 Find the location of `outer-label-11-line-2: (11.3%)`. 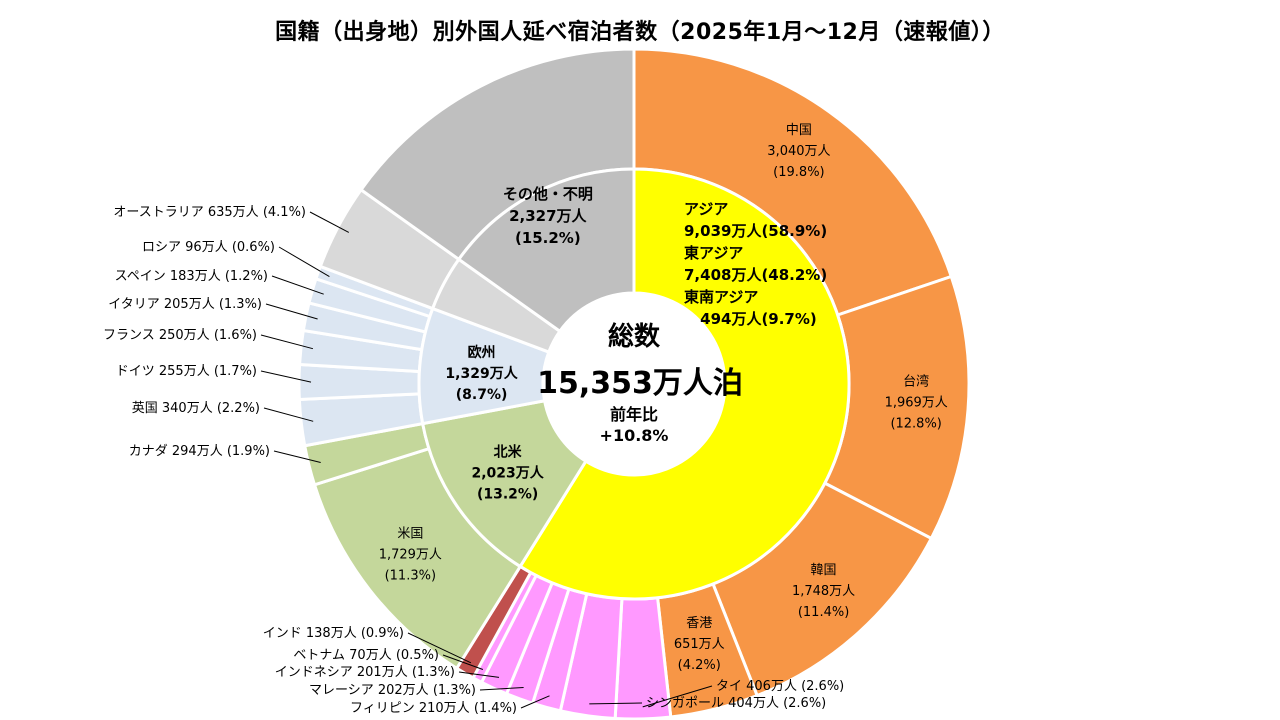

outer-label-11-line-2: (11.3%) is located at coordinates (410, 575).